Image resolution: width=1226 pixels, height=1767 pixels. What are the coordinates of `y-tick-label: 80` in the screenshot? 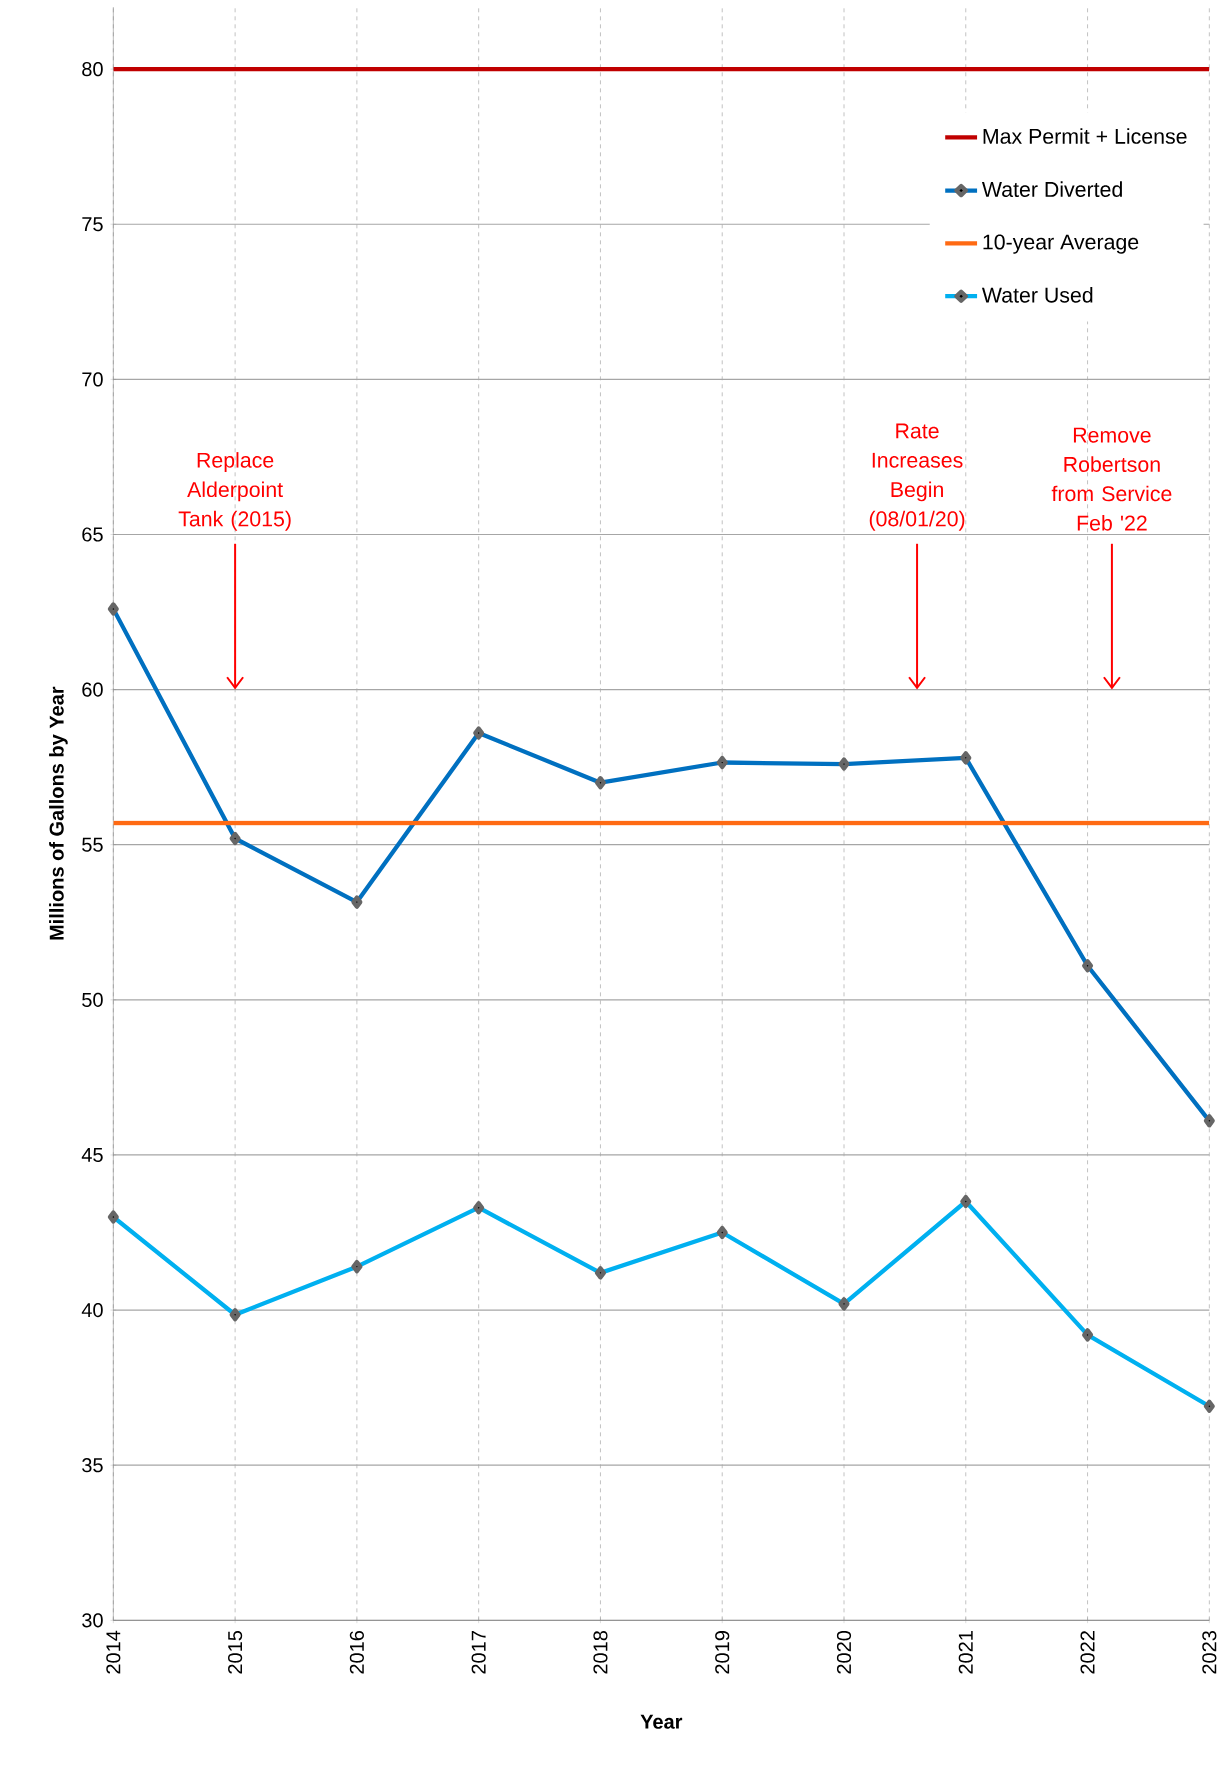 It's located at (92, 69).